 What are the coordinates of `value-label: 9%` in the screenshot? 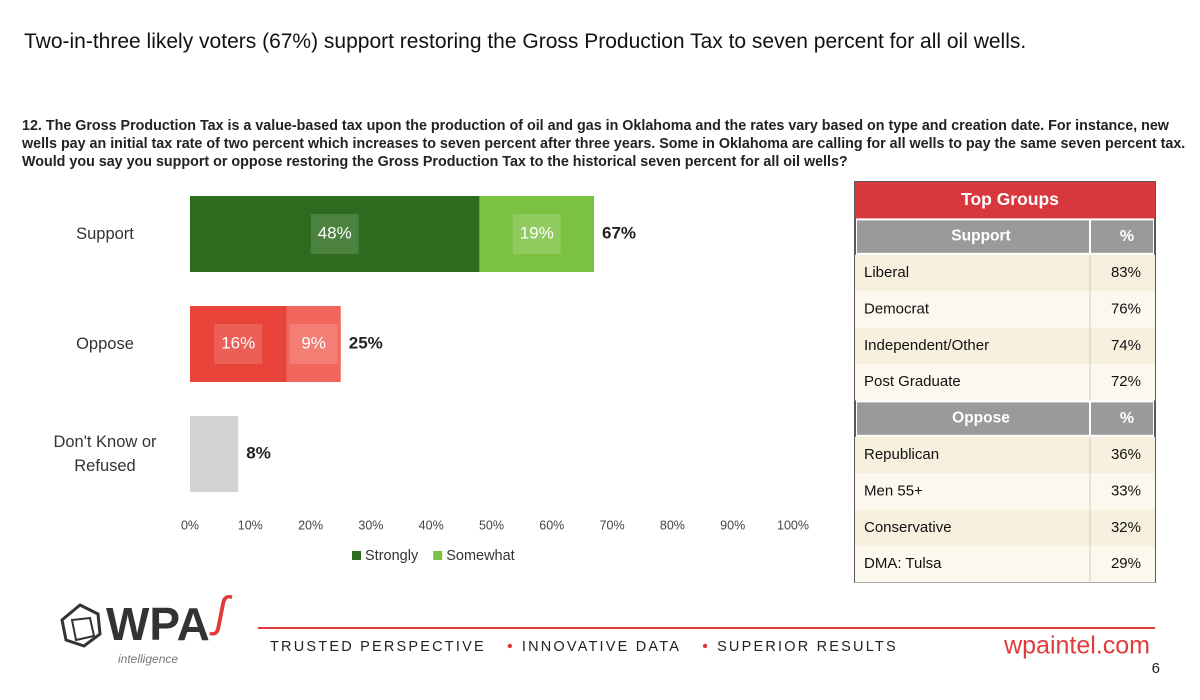 It's located at (313, 342).